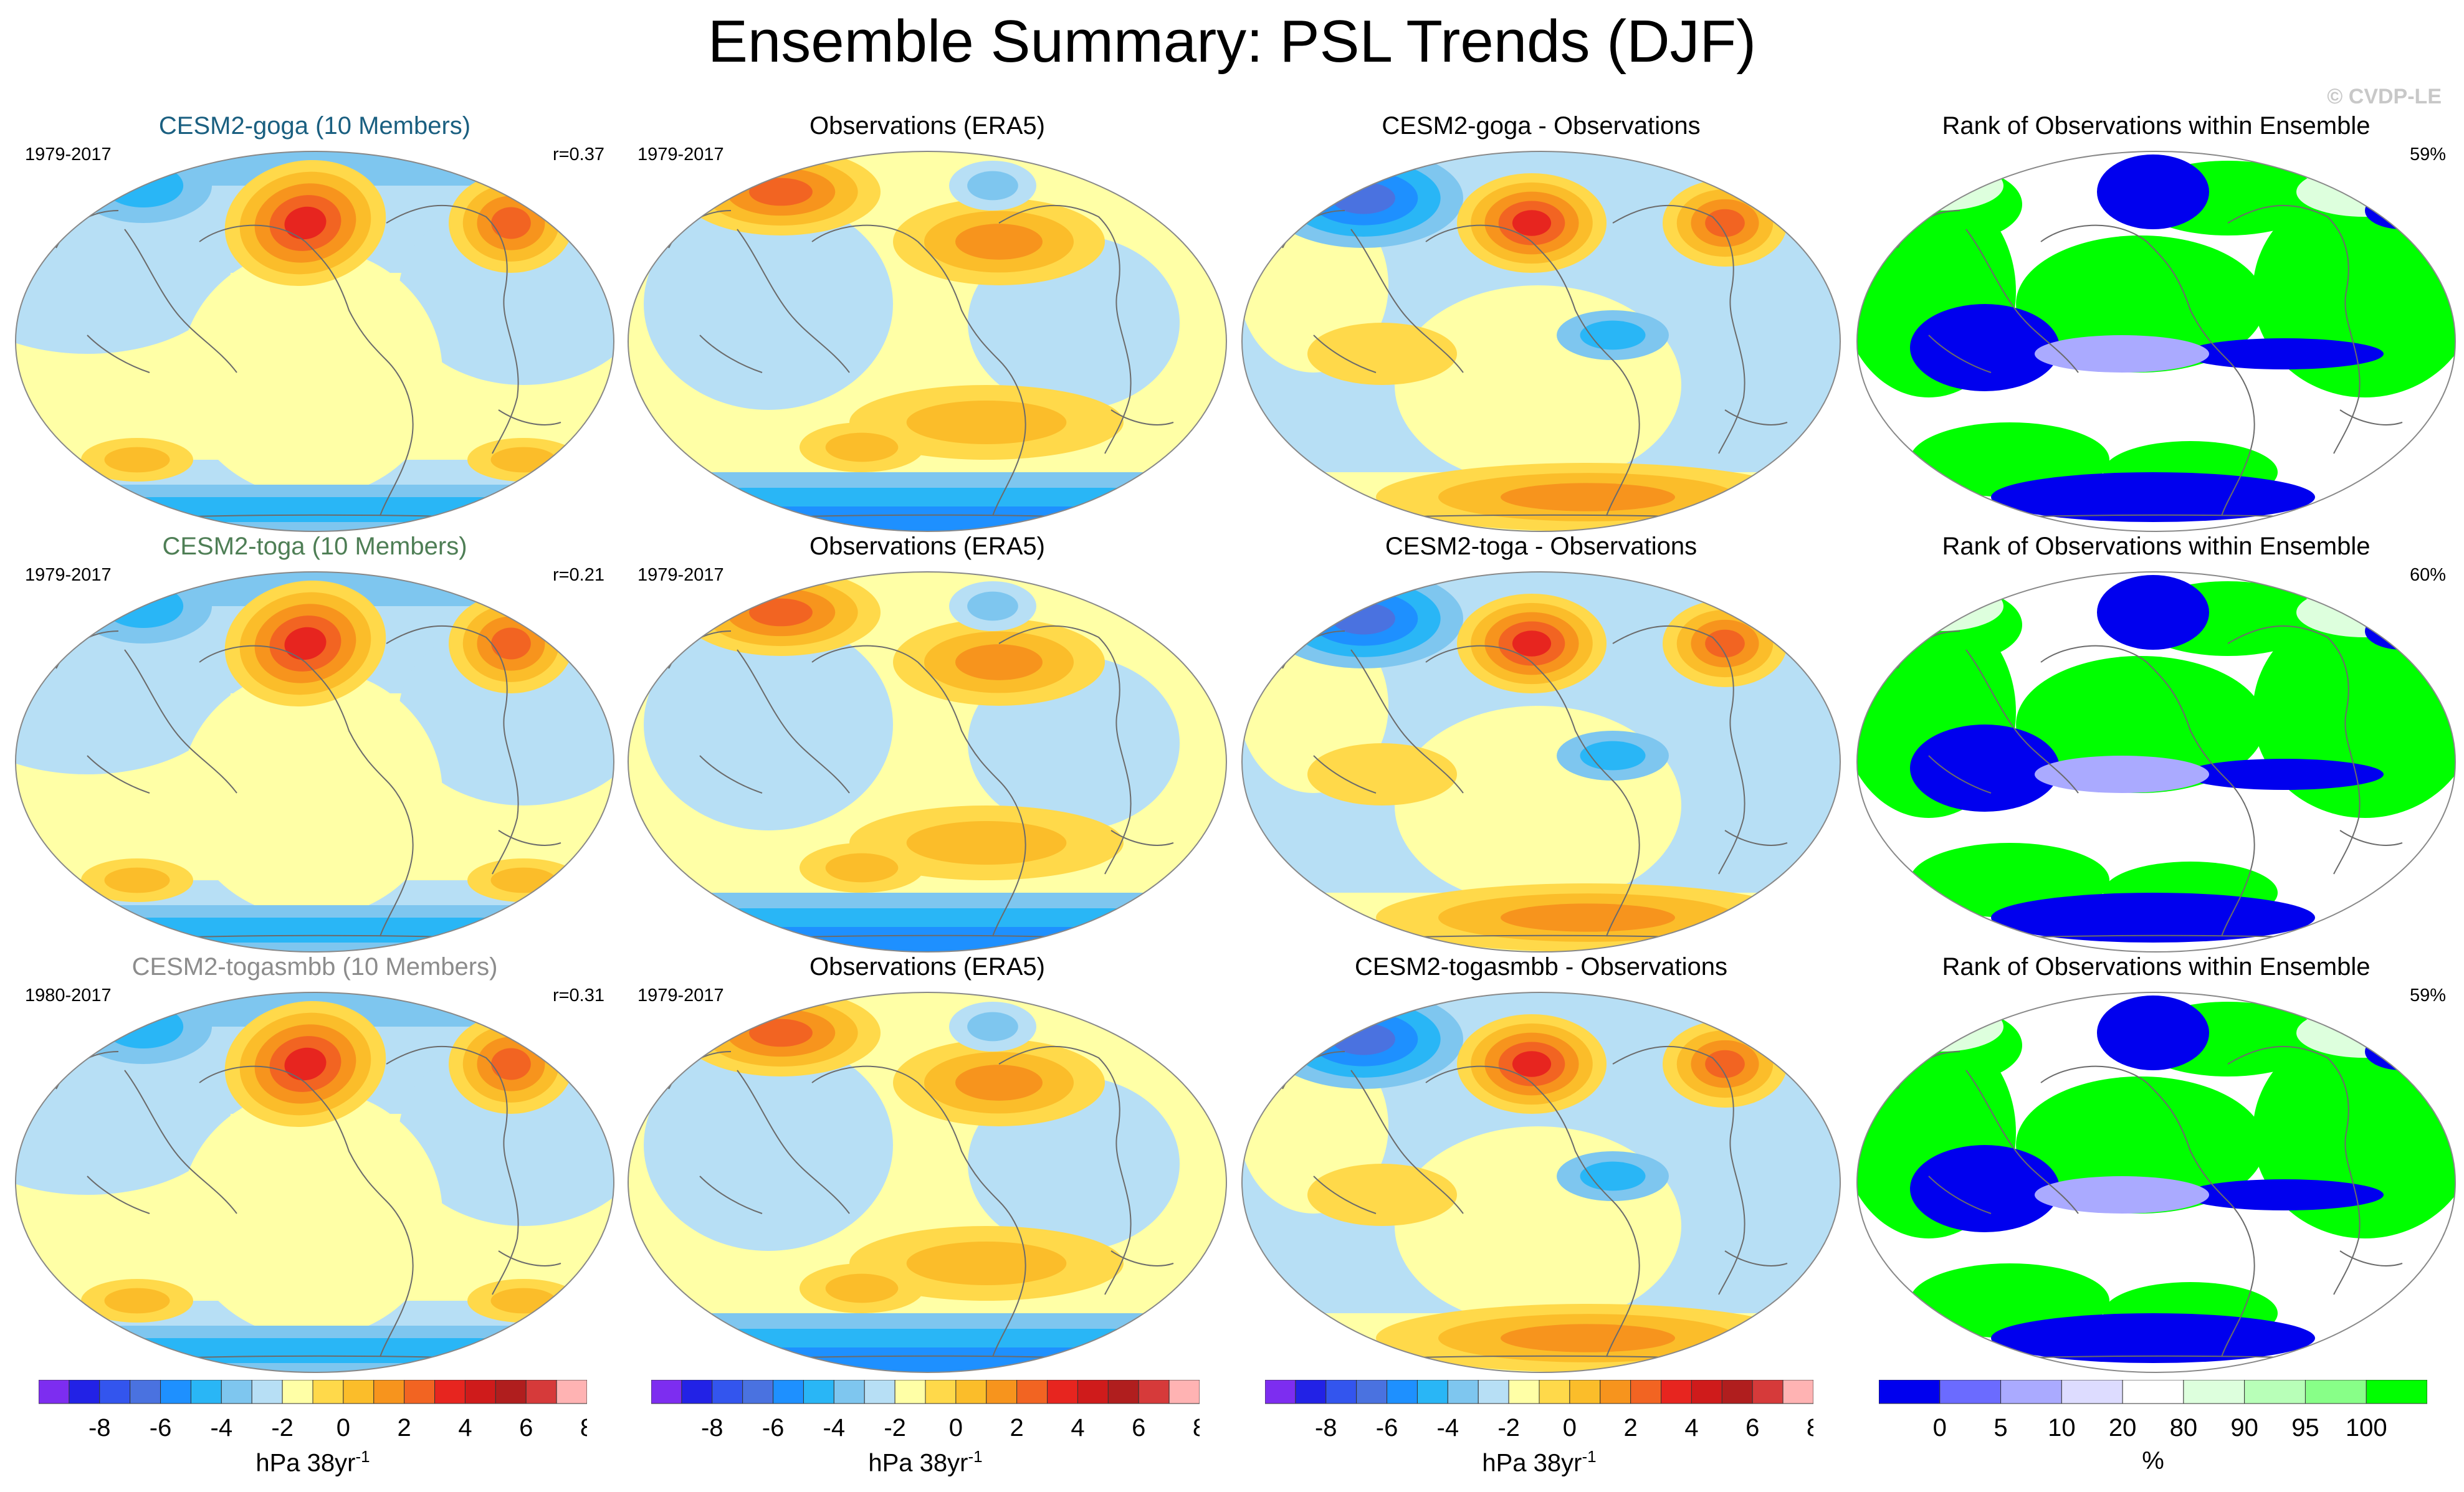 This screenshot has height=1492, width=2464. Describe the element at coordinates (2156, 327) in the screenshot. I see `map-panel-r1c4: Rank of Observations within Ensemble 59%` at that location.